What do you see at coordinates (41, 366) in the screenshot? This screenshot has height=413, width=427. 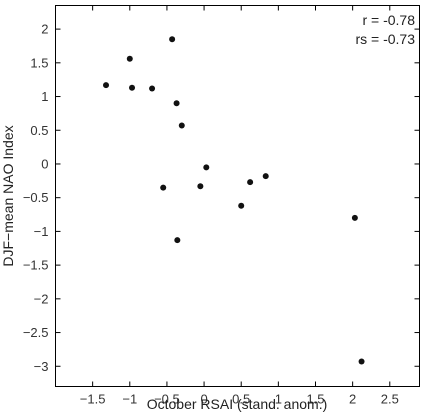 I see `y-tick-label: −3` at bounding box center [41, 366].